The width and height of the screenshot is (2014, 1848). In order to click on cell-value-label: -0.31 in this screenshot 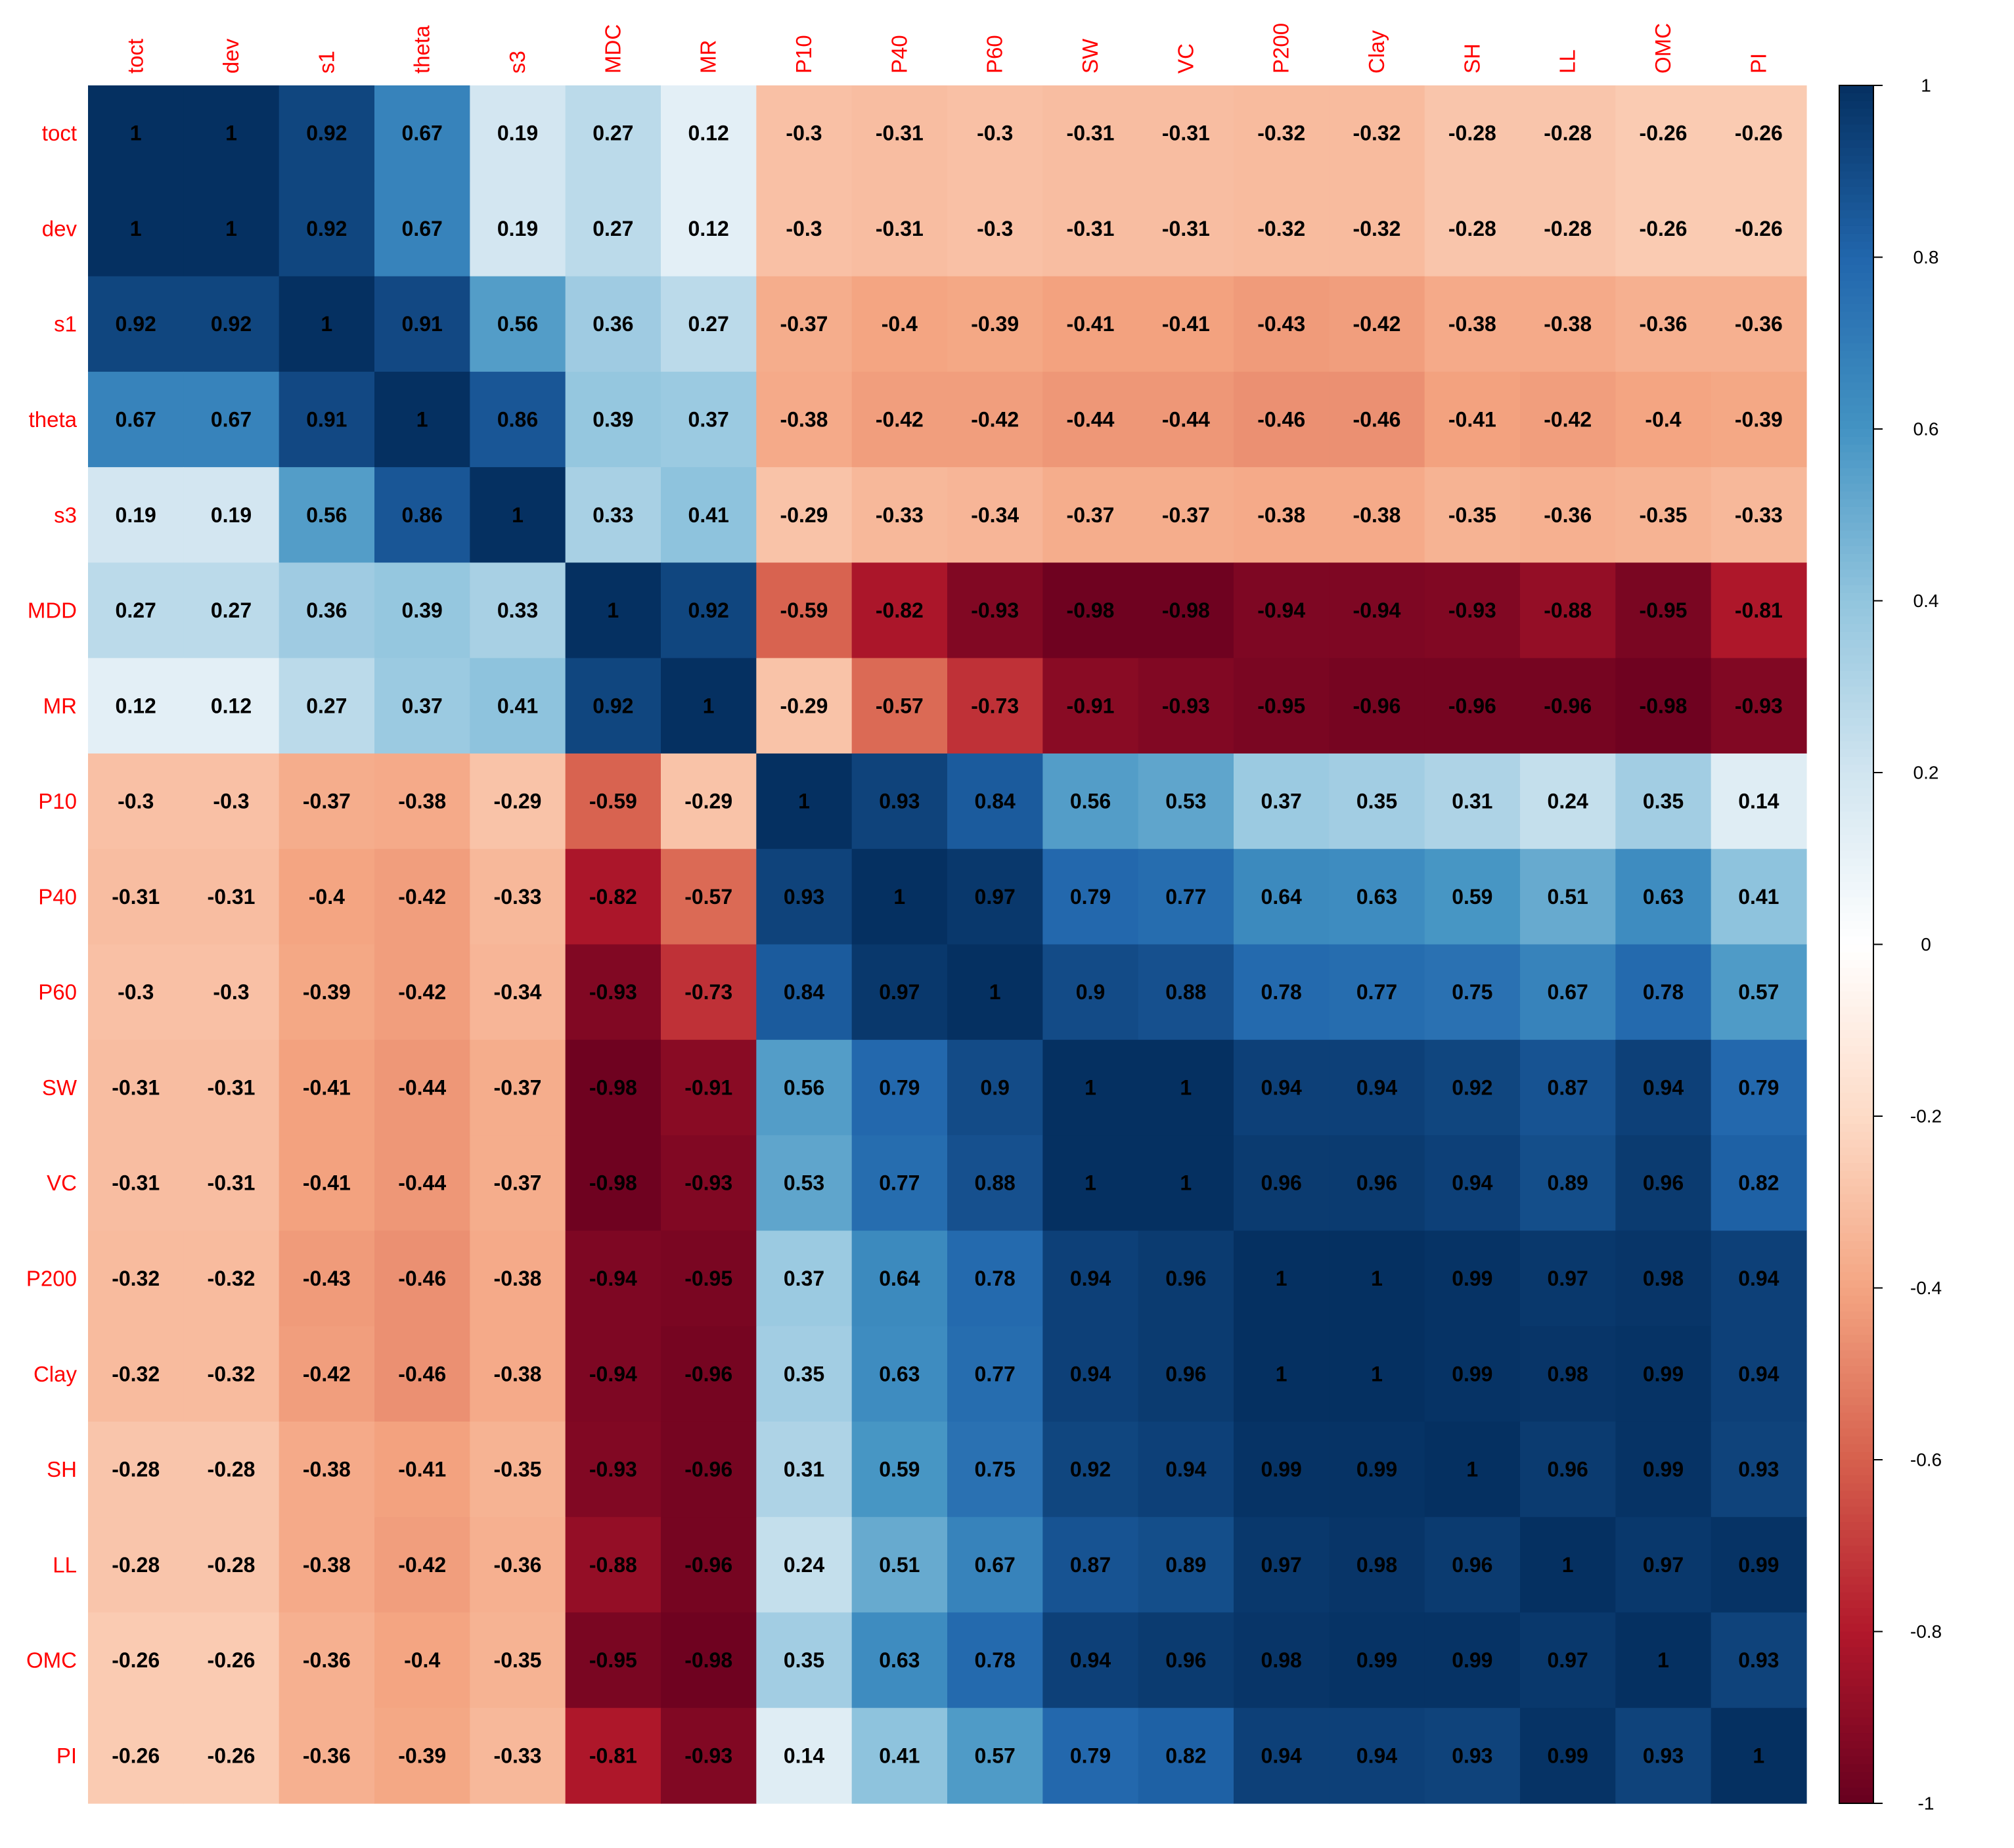, I will do `click(1091, 133)`.